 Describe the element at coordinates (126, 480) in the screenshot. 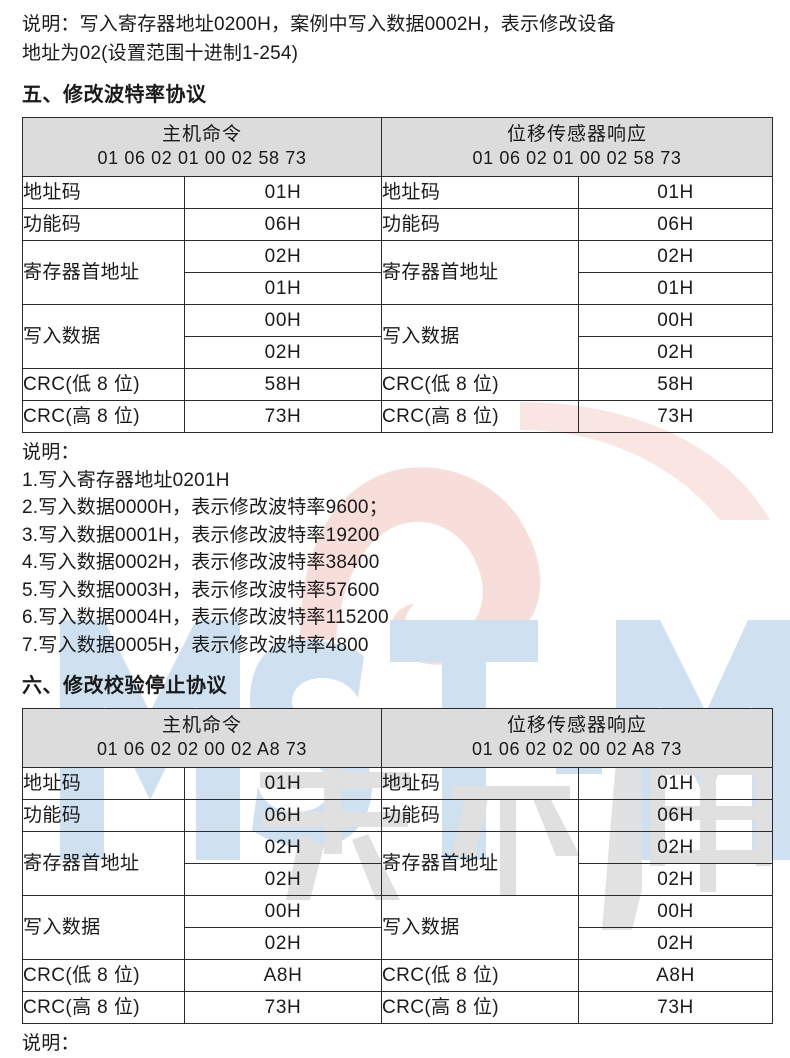

I see `note-item: 1.写入寄存器地址0201H` at that location.